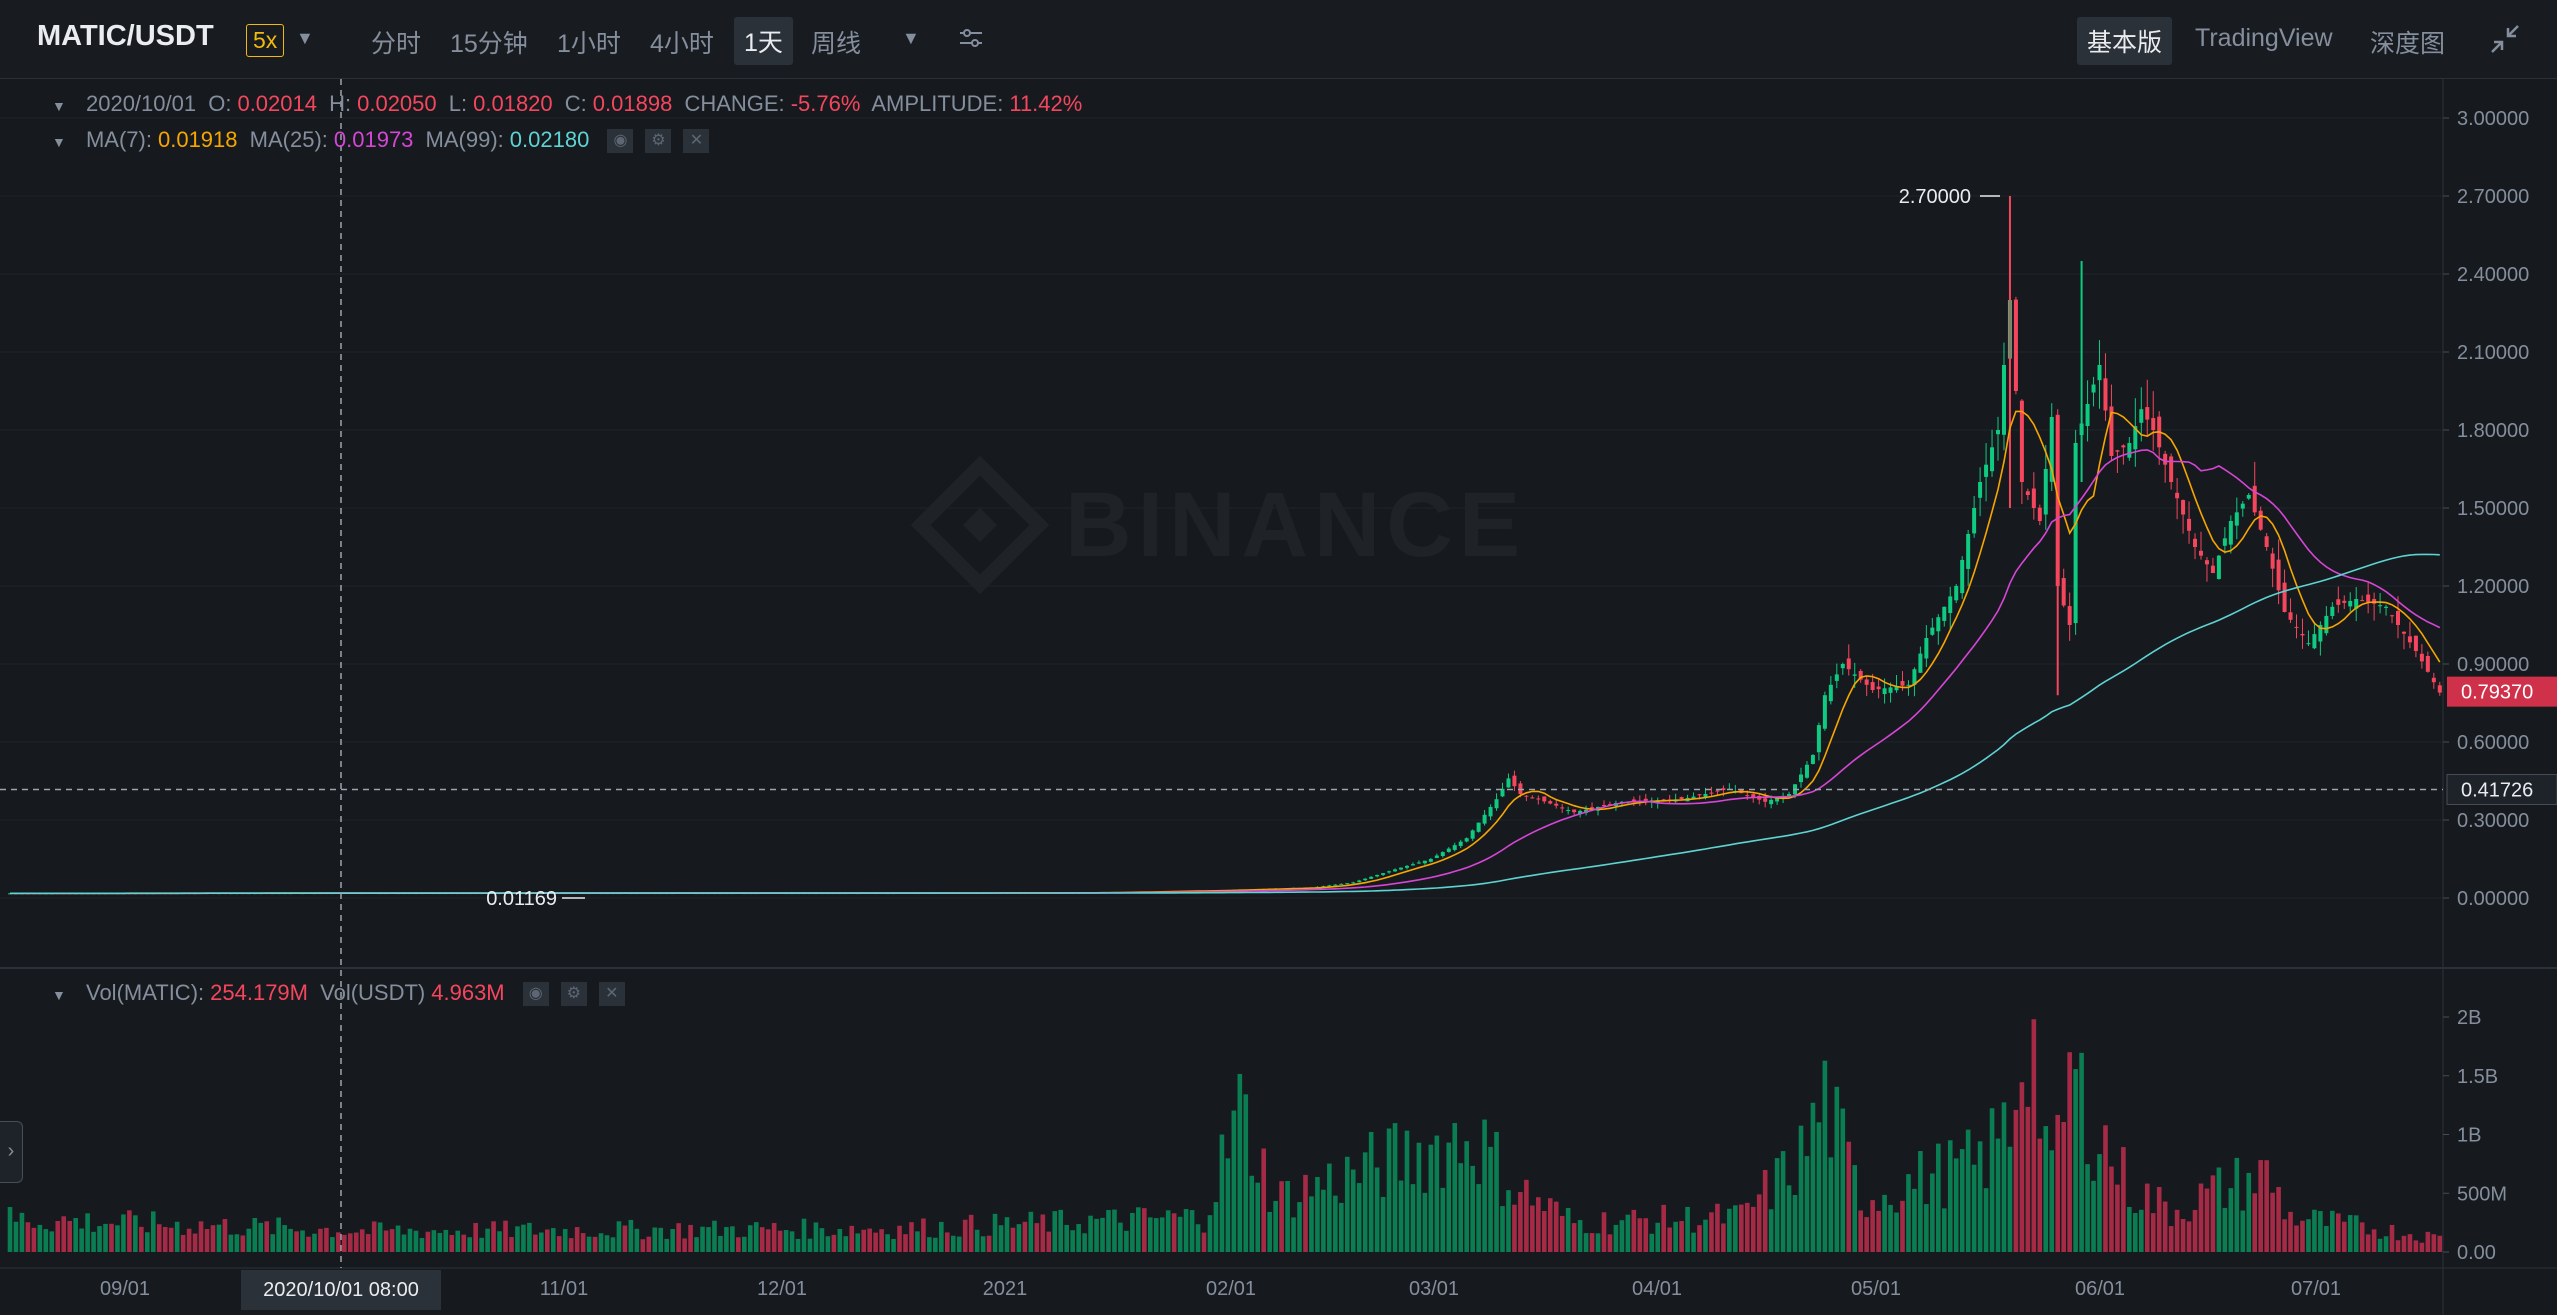 The image size is (2557, 1315). Describe the element at coordinates (489, 44) in the screenshot. I see `interval-tab: 15分钟` at that location.